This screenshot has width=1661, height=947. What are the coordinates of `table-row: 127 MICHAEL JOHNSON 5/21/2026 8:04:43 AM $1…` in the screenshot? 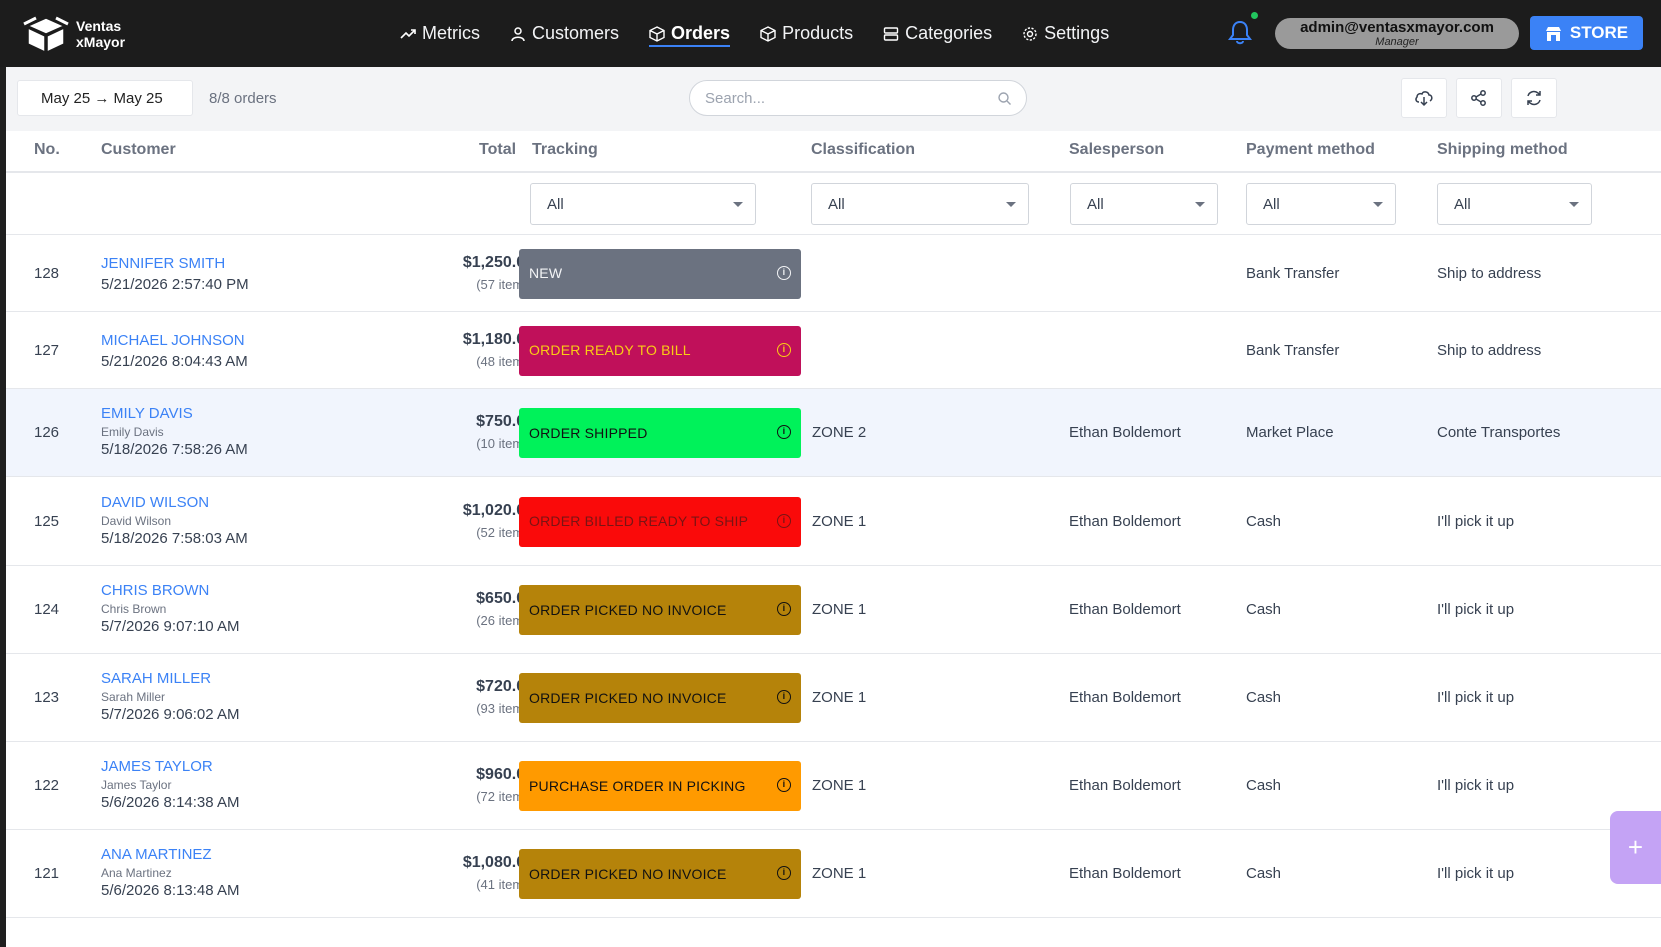 It's located at (833, 350).